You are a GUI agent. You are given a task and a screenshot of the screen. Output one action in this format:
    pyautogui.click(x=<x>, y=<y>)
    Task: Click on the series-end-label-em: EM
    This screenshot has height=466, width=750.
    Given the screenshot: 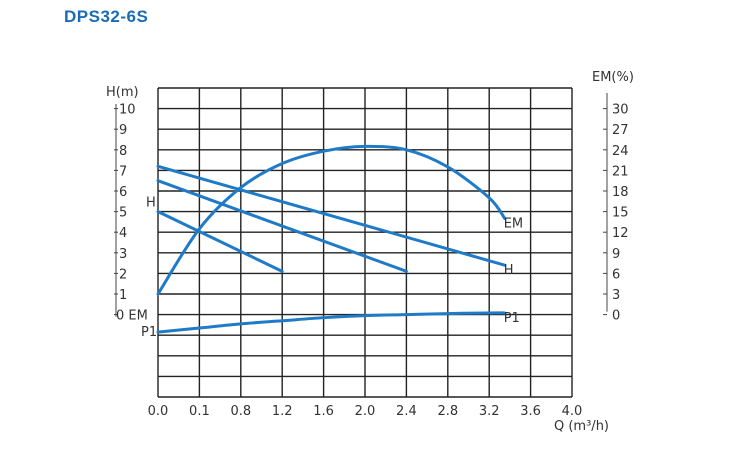 What is the action you would take?
    pyautogui.click(x=513, y=223)
    